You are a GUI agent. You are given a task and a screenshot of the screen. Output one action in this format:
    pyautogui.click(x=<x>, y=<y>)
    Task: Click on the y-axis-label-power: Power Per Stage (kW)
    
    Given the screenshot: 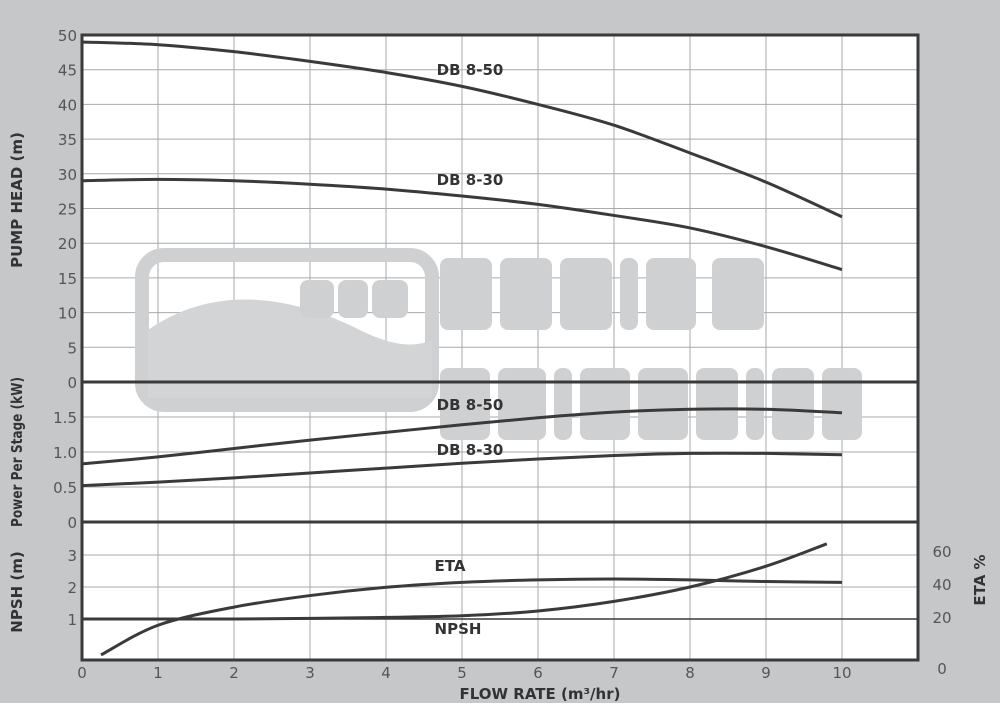 What is the action you would take?
    pyautogui.click(x=17, y=452)
    